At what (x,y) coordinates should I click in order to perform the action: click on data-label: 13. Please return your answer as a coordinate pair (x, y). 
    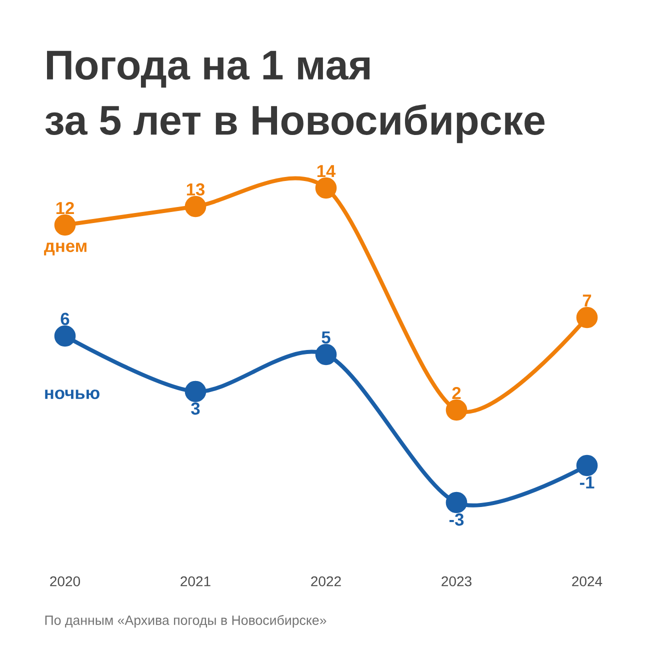
    Looking at the image, I should click on (195, 189).